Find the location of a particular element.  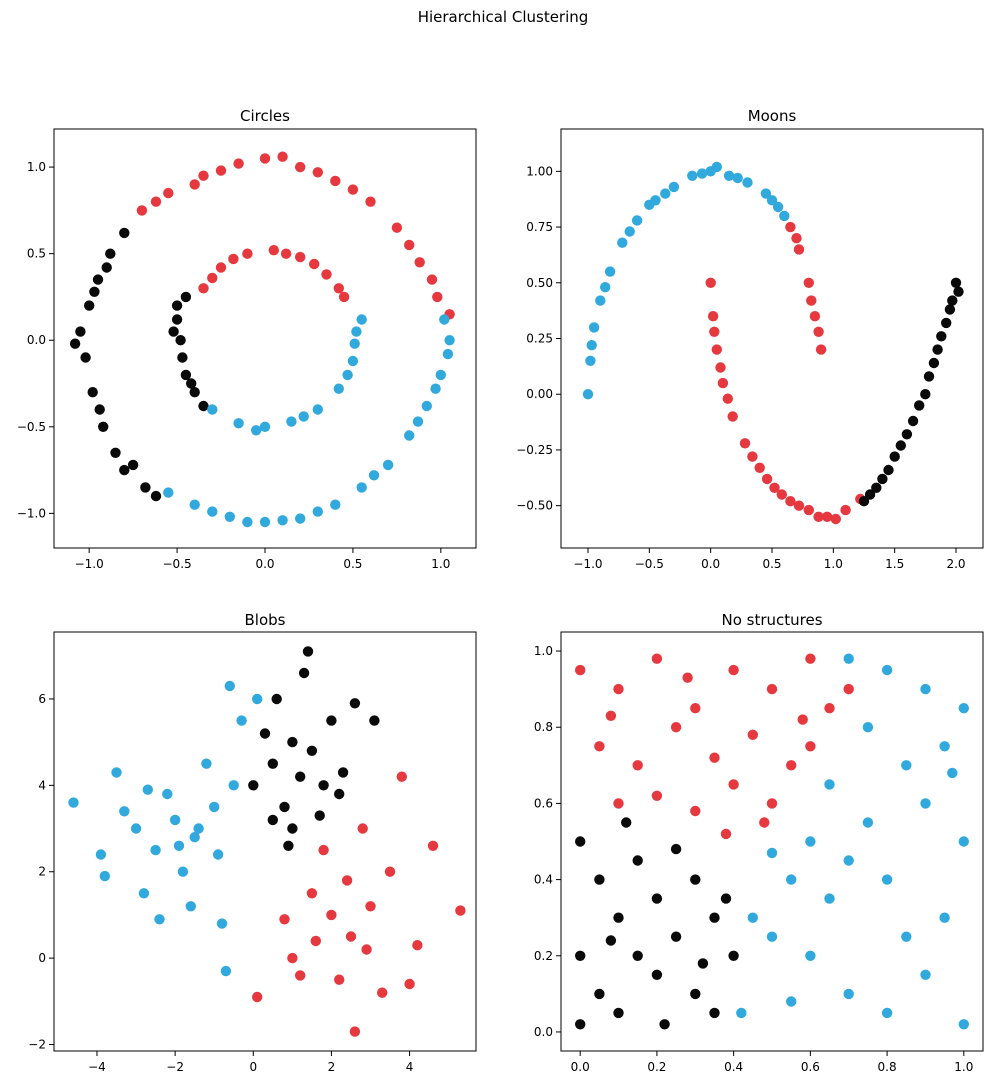

no-structures-x-tick-label-4: 0.8 is located at coordinates (887, 1067).